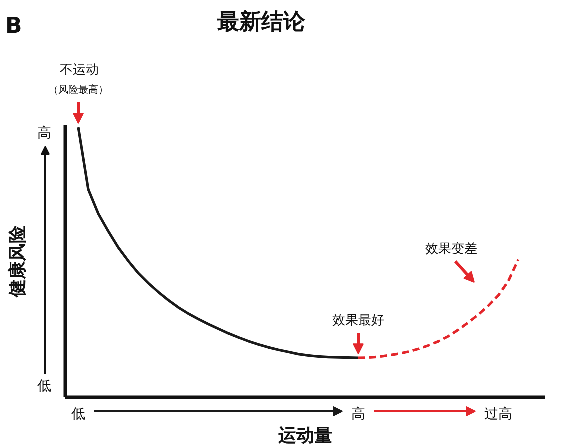 Image resolution: width=571 pixels, height=446 pixels. What do you see at coordinates (452, 249) in the screenshot?
I see `annotation: 效果变差` at bounding box center [452, 249].